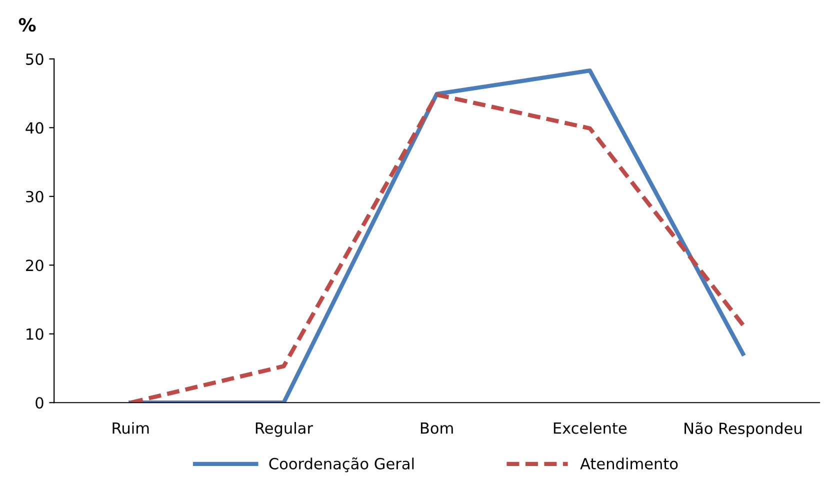 The image size is (832, 491). I want to click on y-tick-label: 30, so click(35, 196).